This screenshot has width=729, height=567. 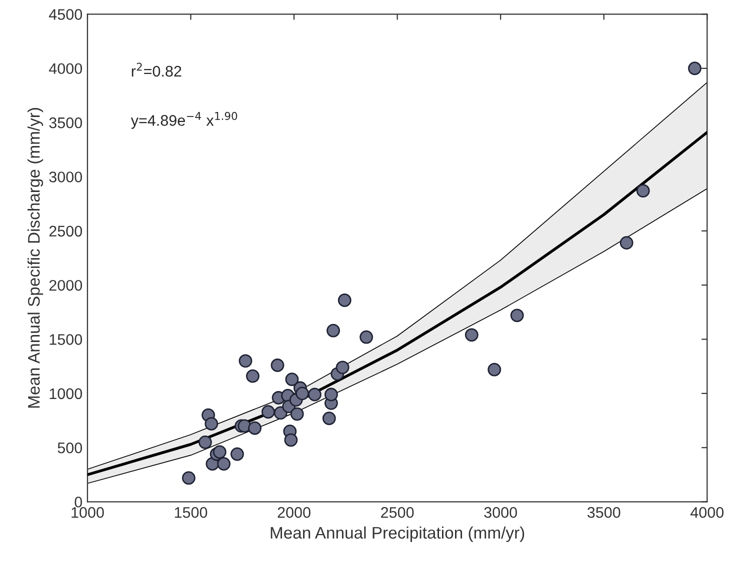 What do you see at coordinates (157, 69) in the screenshot?
I see `annotation: r$^{2}$=0.82` at bounding box center [157, 69].